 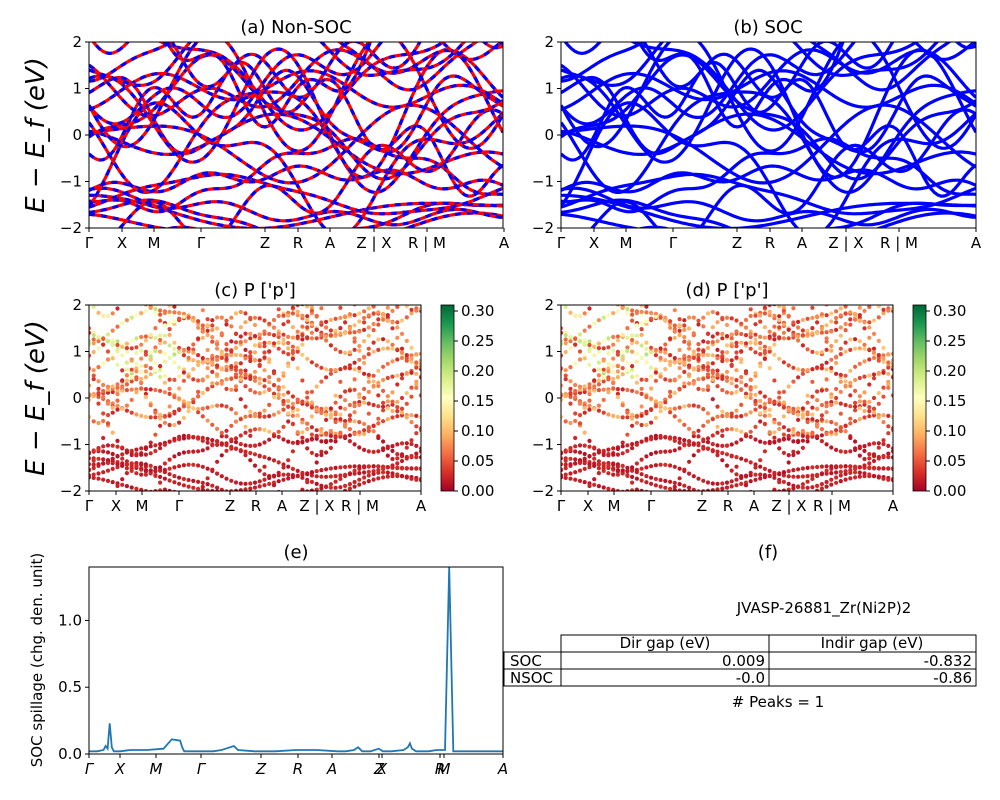 What do you see at coordinates (727, 398) in the screenshot?
I see `panel-d-frame` at bounding box center [727, 398].